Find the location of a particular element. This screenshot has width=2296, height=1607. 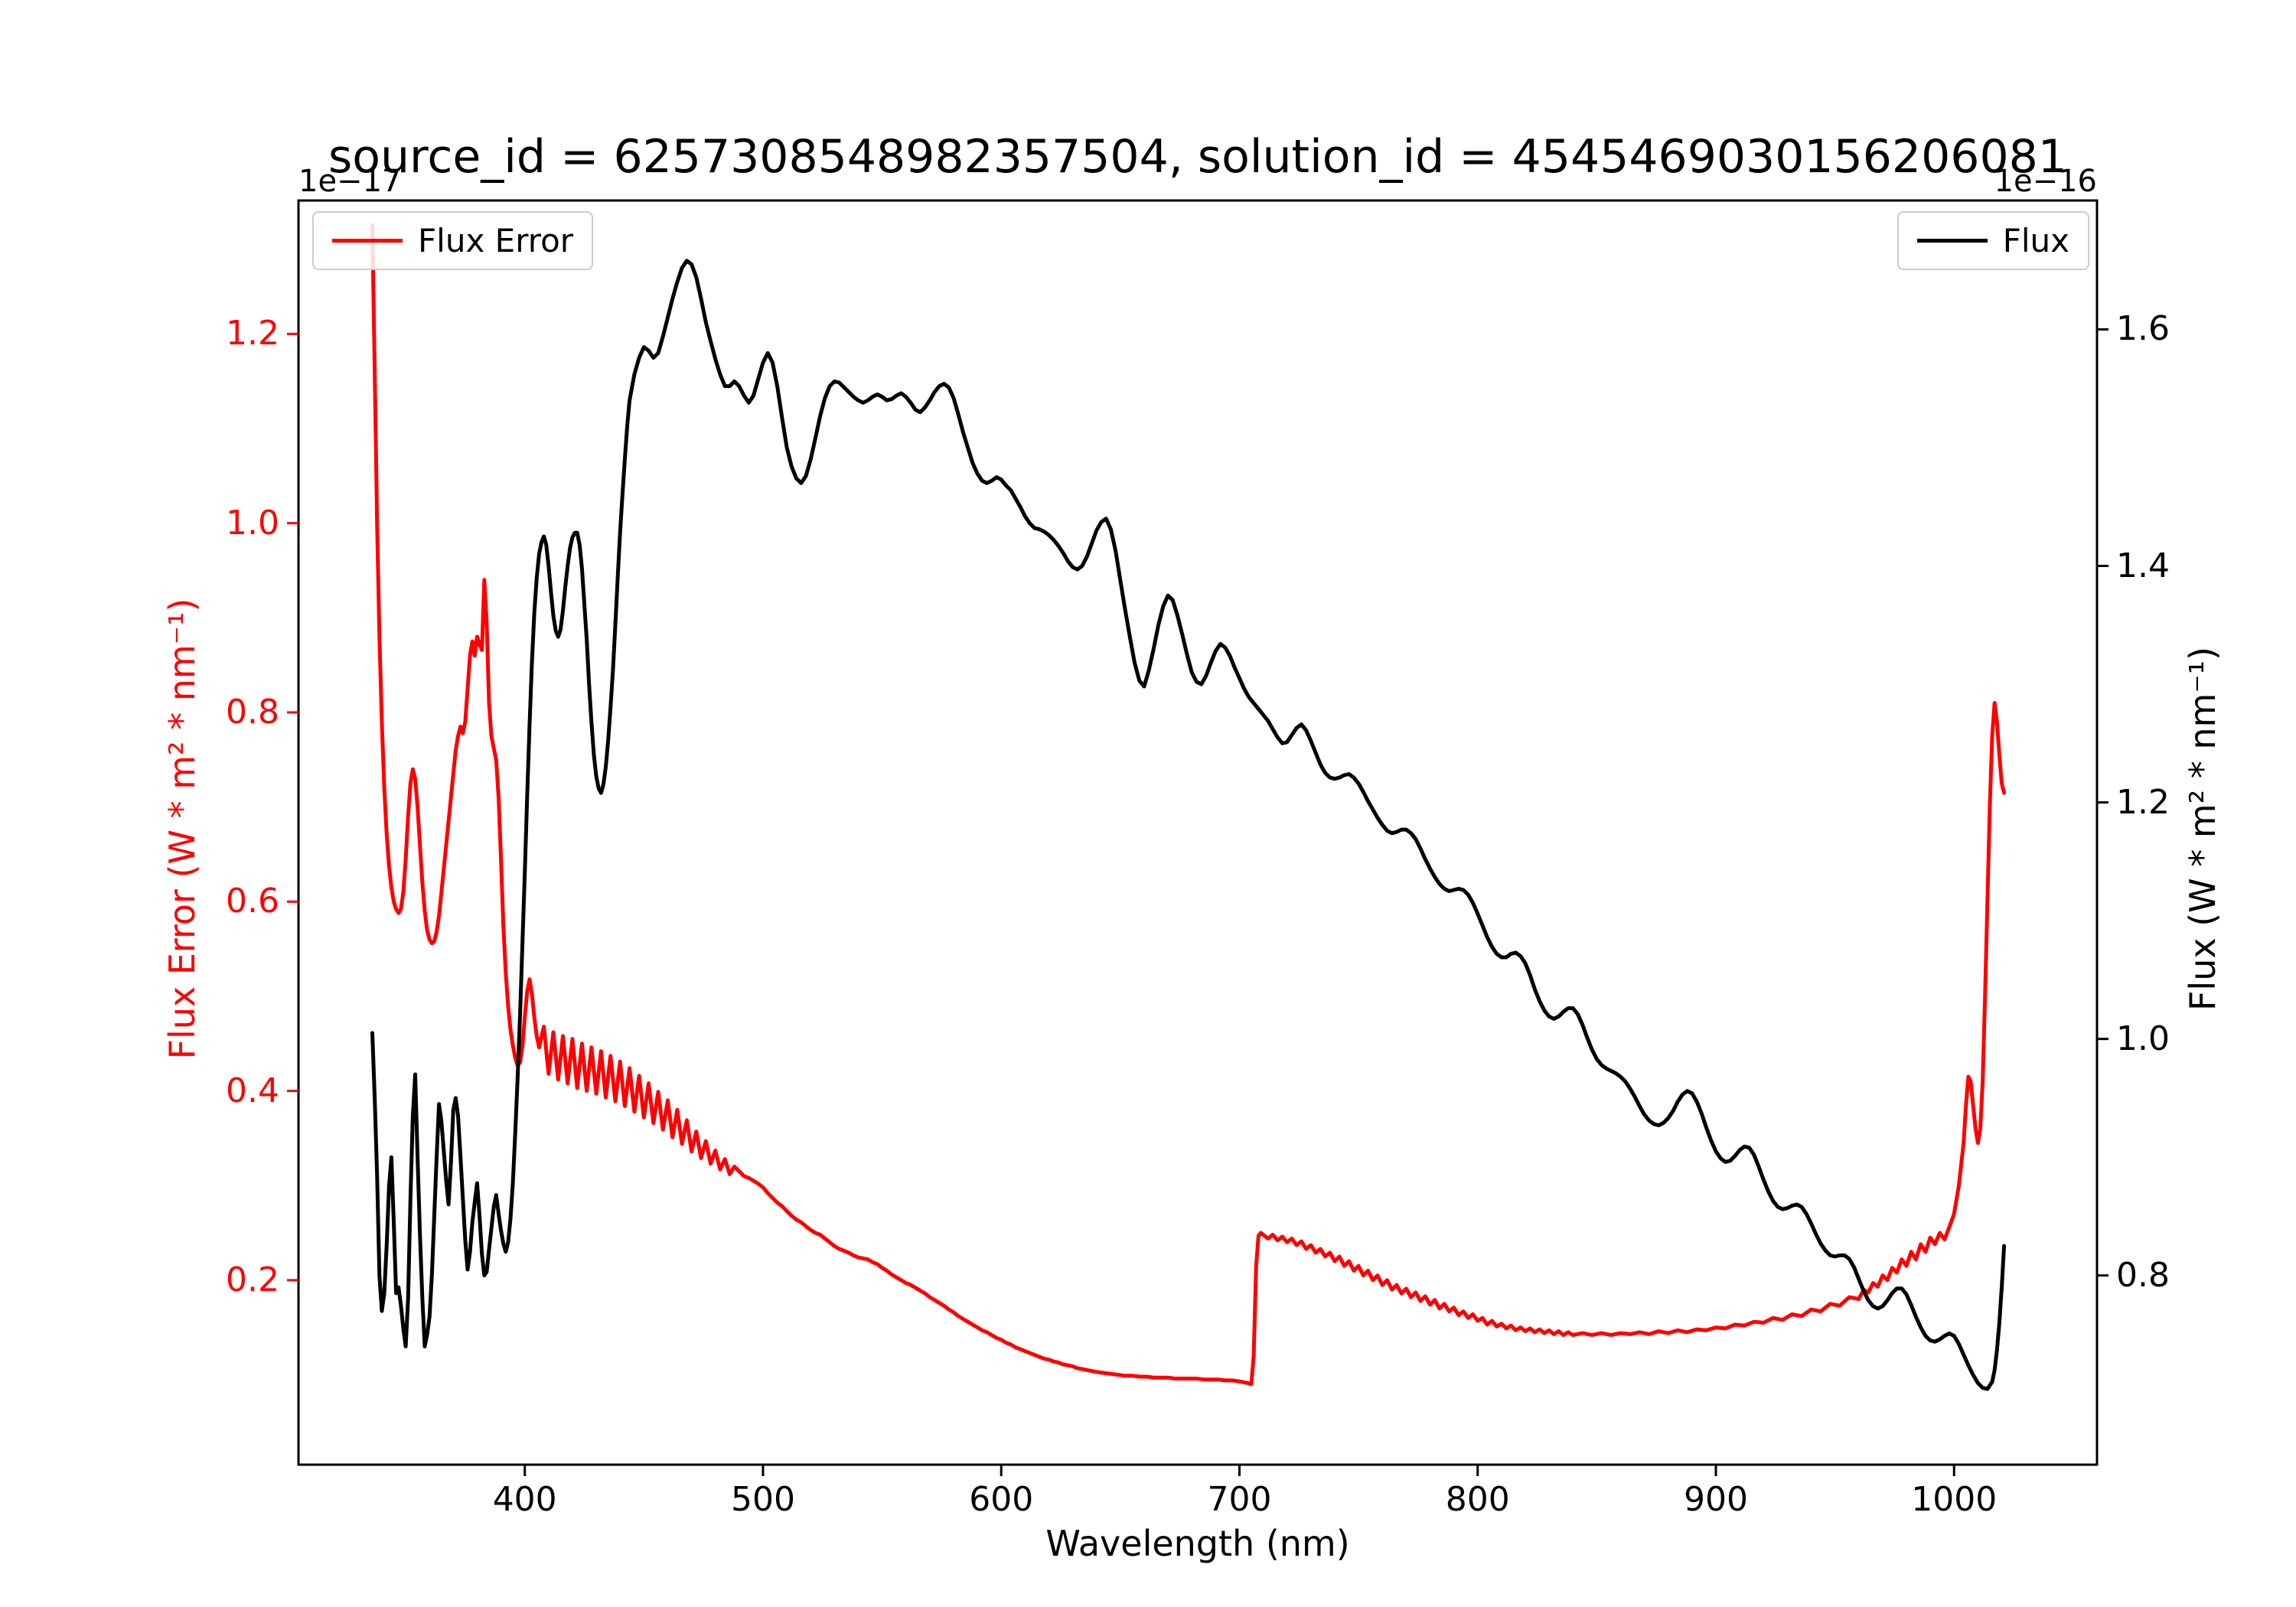

x-axis-label: Wavelength (nm) is located at coordinates (1197, 1543).